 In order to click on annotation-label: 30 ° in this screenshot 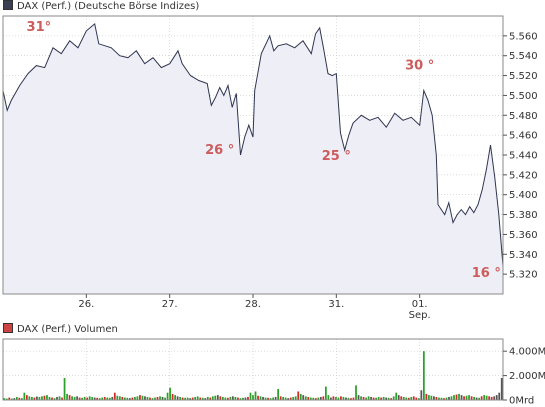, I will do `click(419, 66)`.